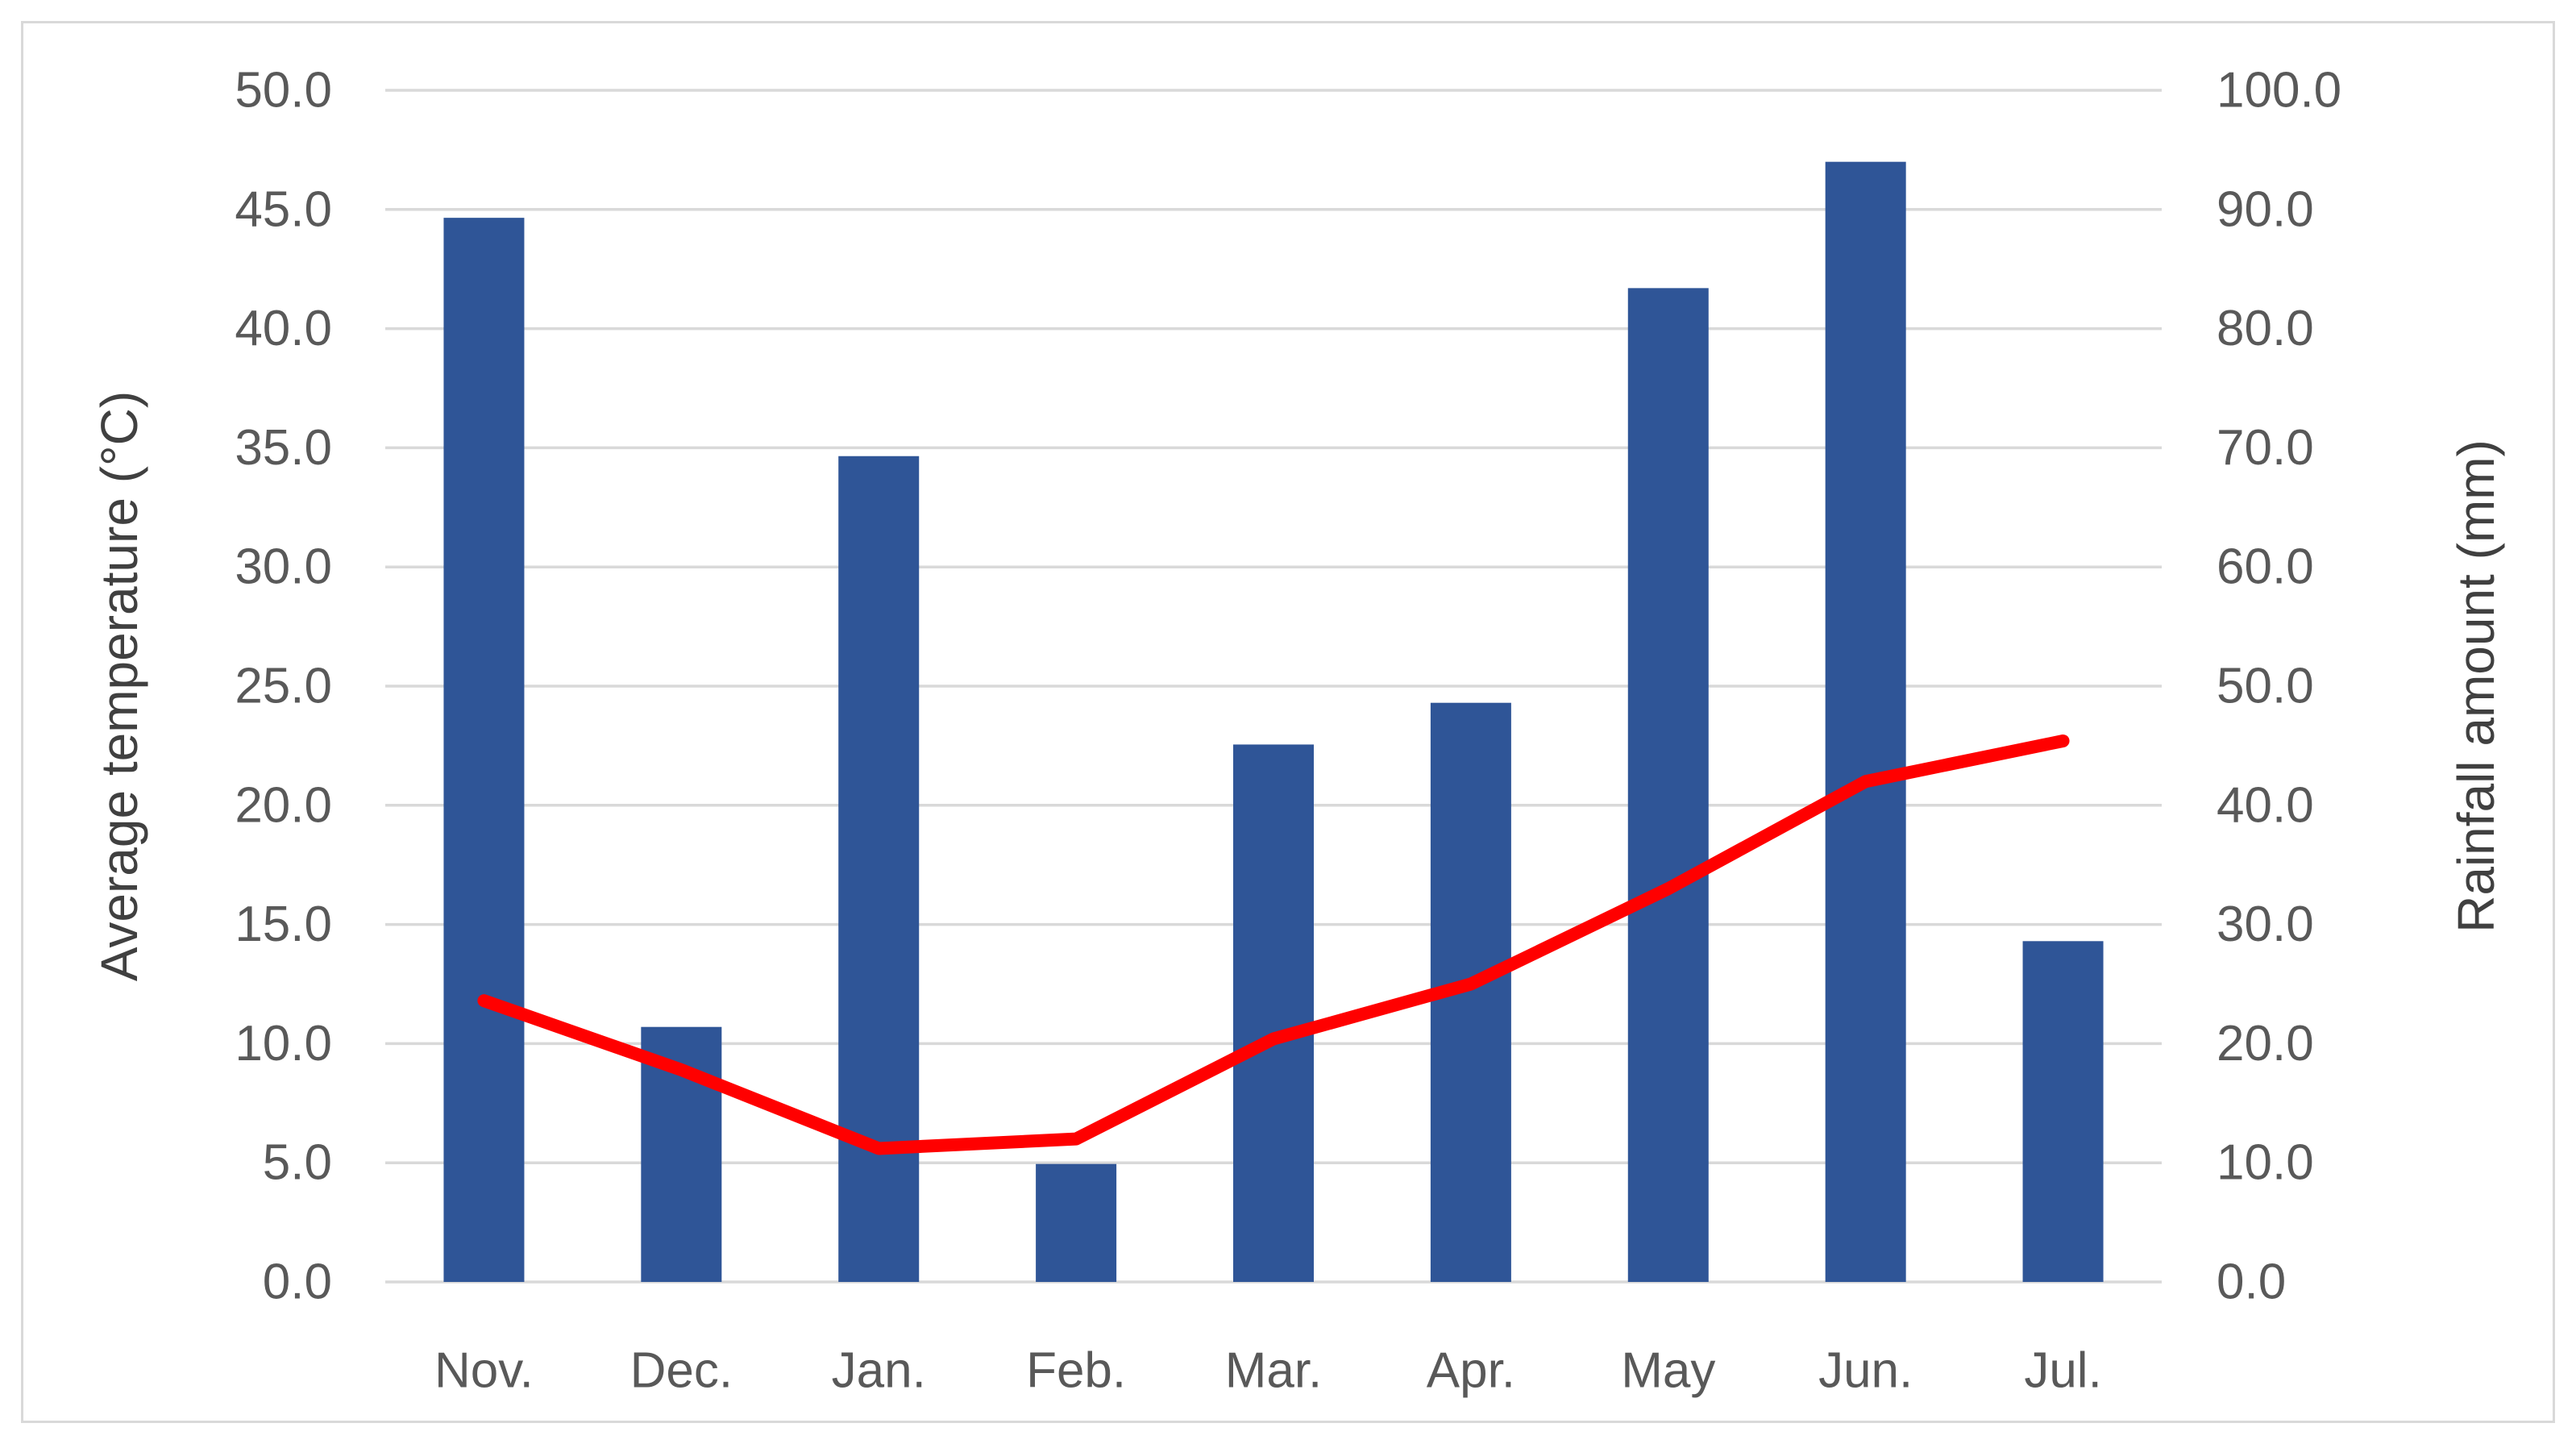 This screenshot has height=1444, width=2576. What do you see at coordinates (2476, 686) in the screenshot?
I see `right-axis-title: Rainfall amount (mm)` at bounding box center [2476, 686].